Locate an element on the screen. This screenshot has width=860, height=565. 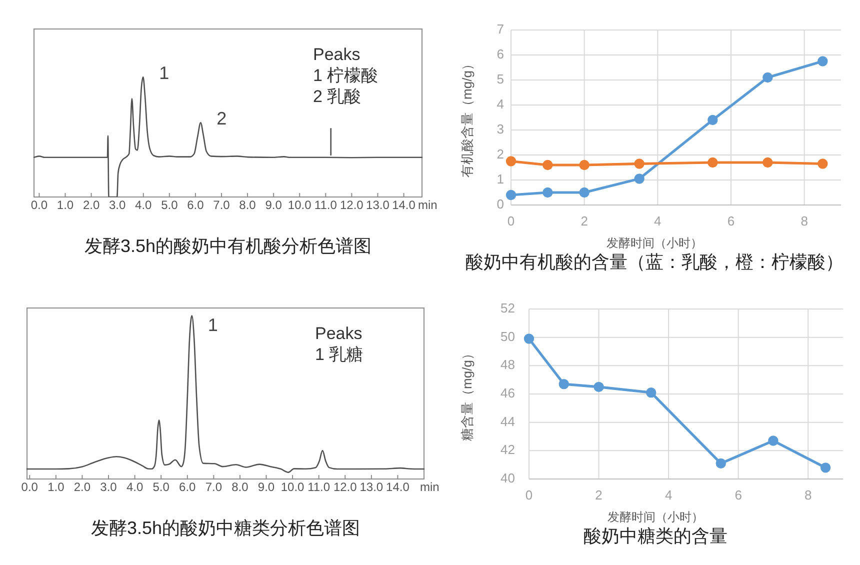
text: 发酵3.5h的酸奶中有机酸分析色谱图 is located at coordinates (228, 246).